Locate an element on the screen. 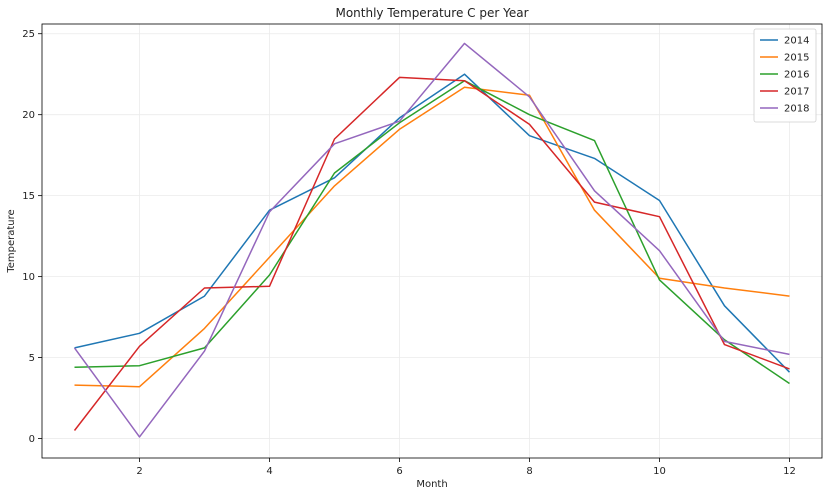  legend-label-2018: 2018 is located at coordinates (796, 109).